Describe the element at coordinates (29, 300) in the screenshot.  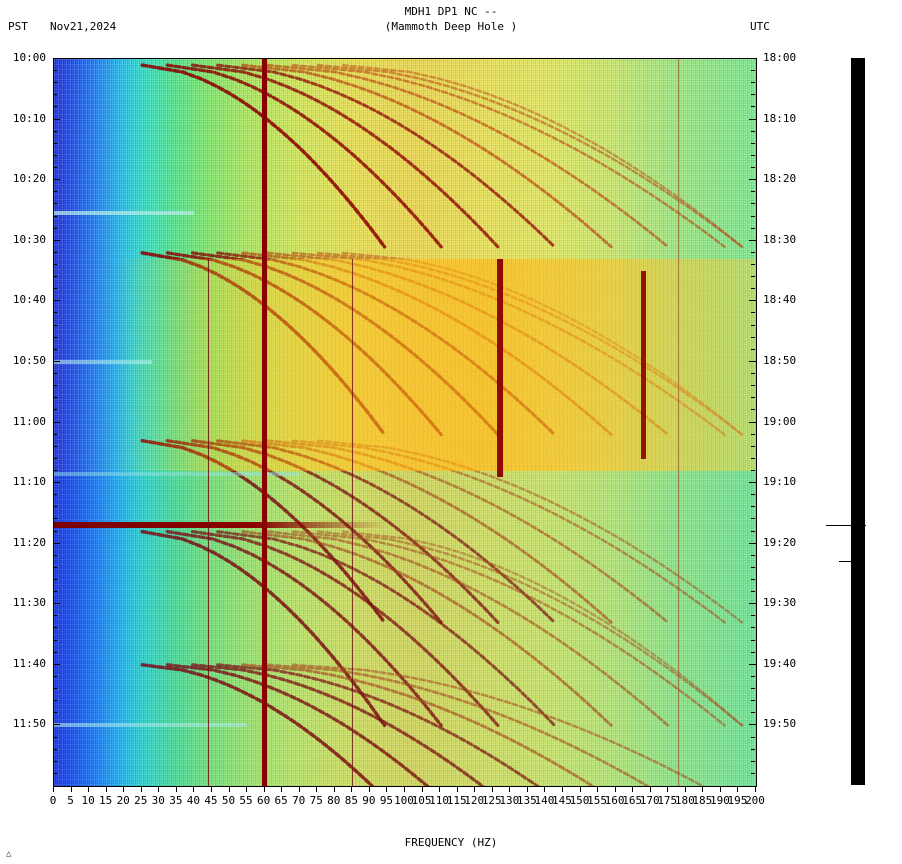
I see `time-label-pst: 10:40` at that location.